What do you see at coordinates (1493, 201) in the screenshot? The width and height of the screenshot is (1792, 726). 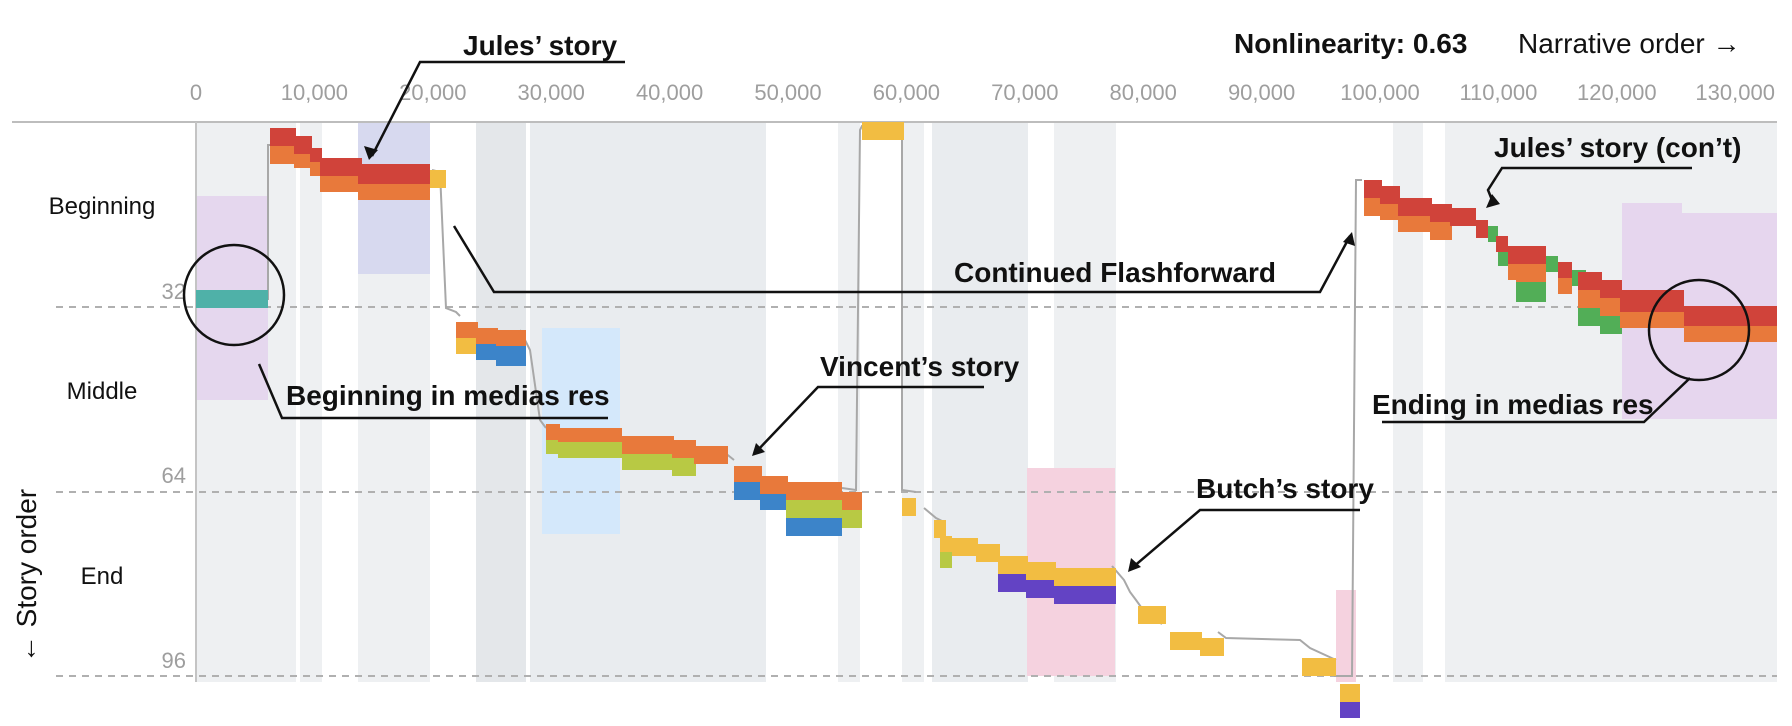 I see `jules-cont-arrowhead` at bounding box center [1493, 201].